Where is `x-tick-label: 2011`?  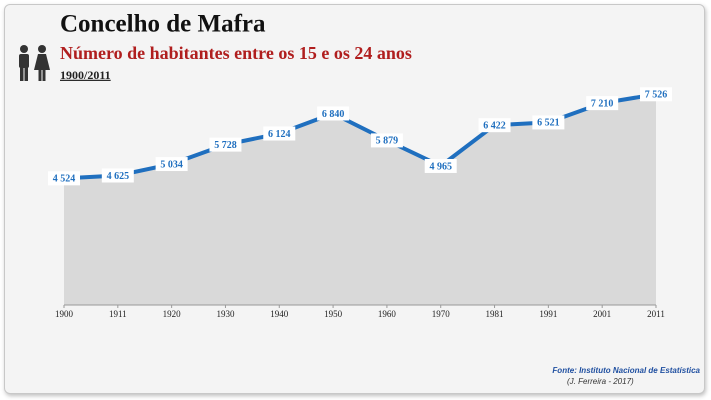 x-tick-label: 2011 is located at coordinates (656, 314).